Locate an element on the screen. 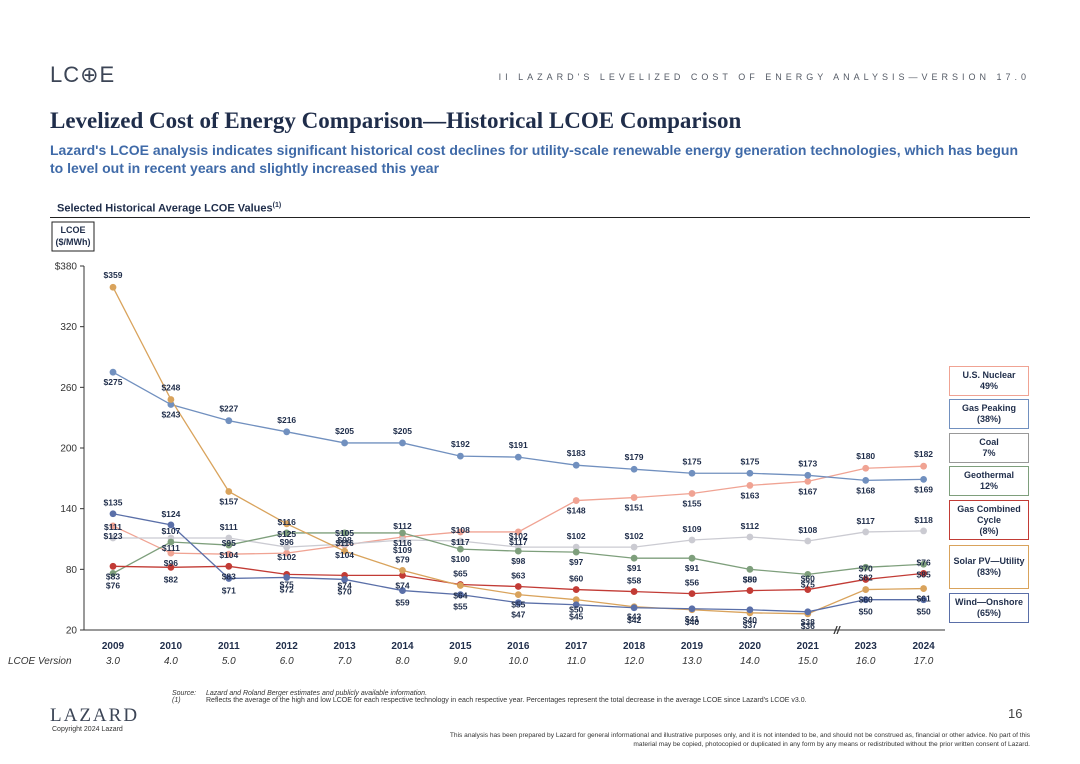 The image size is (1080, 764). data-label: $248 is located at coordinates (170, 387).